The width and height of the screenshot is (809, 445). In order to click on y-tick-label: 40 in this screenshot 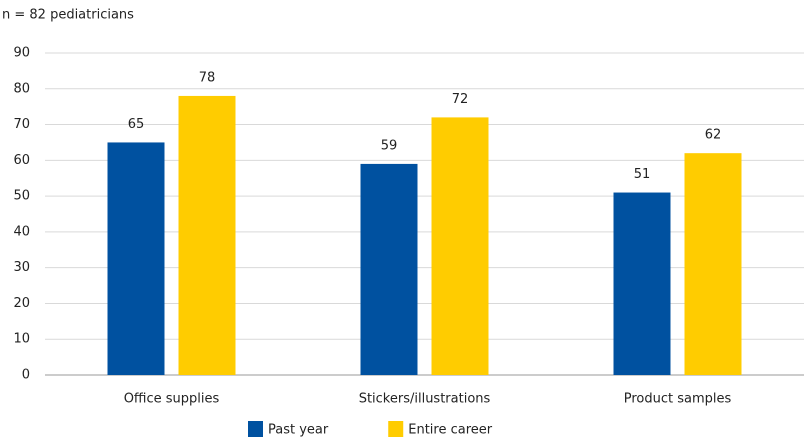, I will do `click(21, 231)`.